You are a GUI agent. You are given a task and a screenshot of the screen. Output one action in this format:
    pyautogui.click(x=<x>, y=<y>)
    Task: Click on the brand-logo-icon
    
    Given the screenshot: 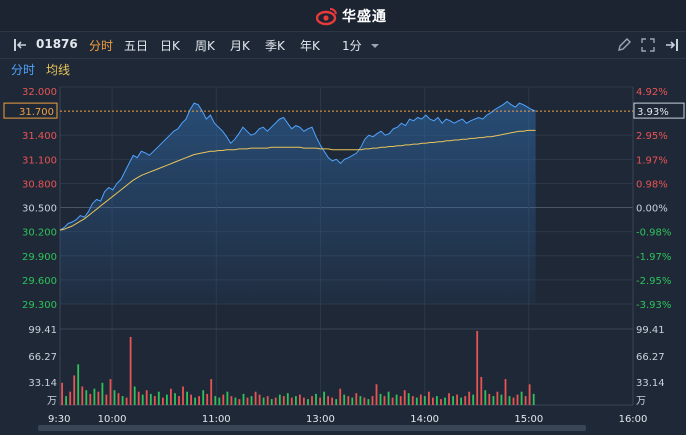 What is the action you would take?
    pyautogui.click(x=326, y=17)
    